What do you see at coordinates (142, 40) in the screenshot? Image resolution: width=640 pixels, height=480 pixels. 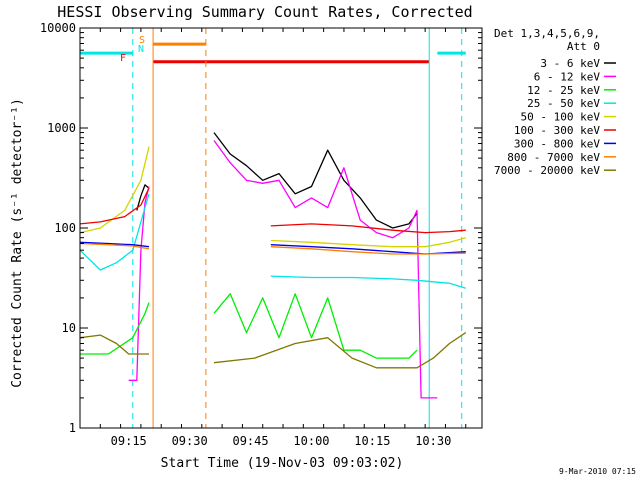 I see `saa-flag-label: S` at bounding box center [142, 40].